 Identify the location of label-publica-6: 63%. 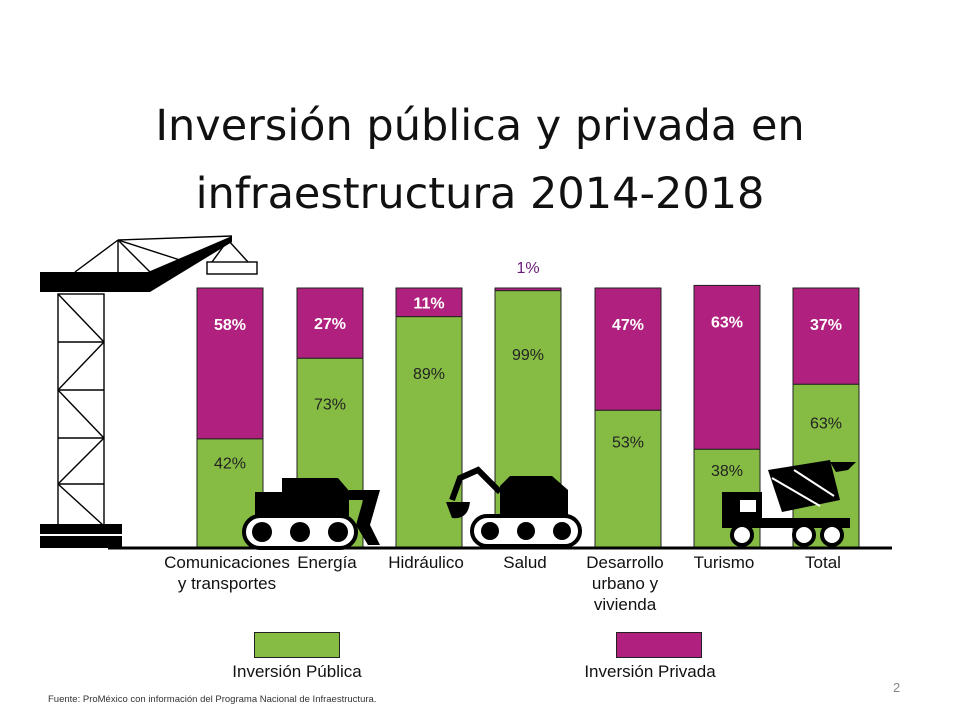
(826, 423).